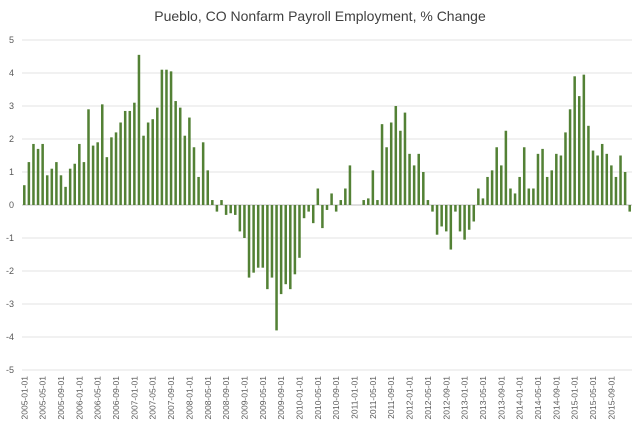 The height and width of the screenshot is (429, 640). What do you see at coordinates (575, 398) in the screenshot?
I see `x-tick-label: 2015-01-01` at bounding box center [575, 398].